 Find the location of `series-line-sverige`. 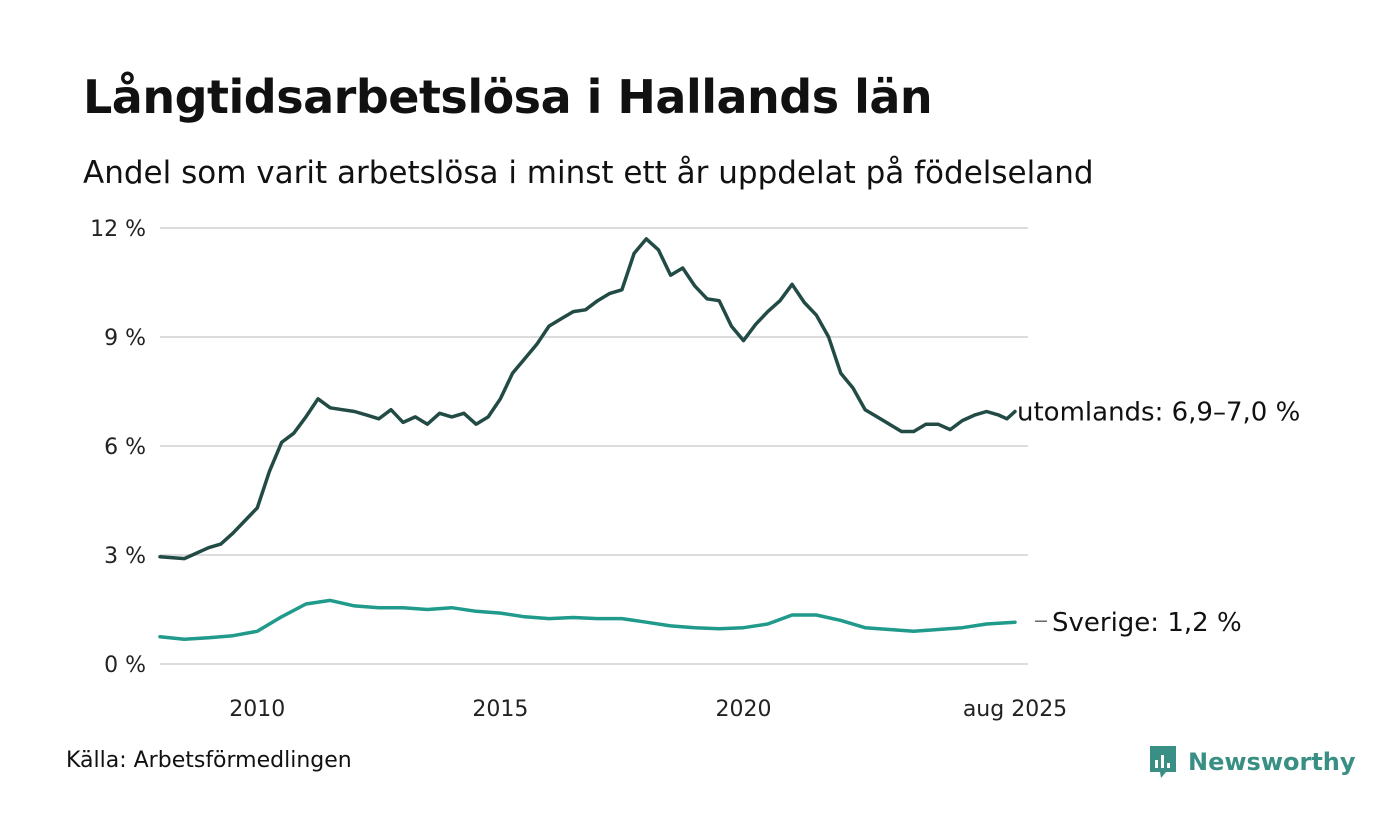

series-line-sverige is located at coordinates (587, 620).